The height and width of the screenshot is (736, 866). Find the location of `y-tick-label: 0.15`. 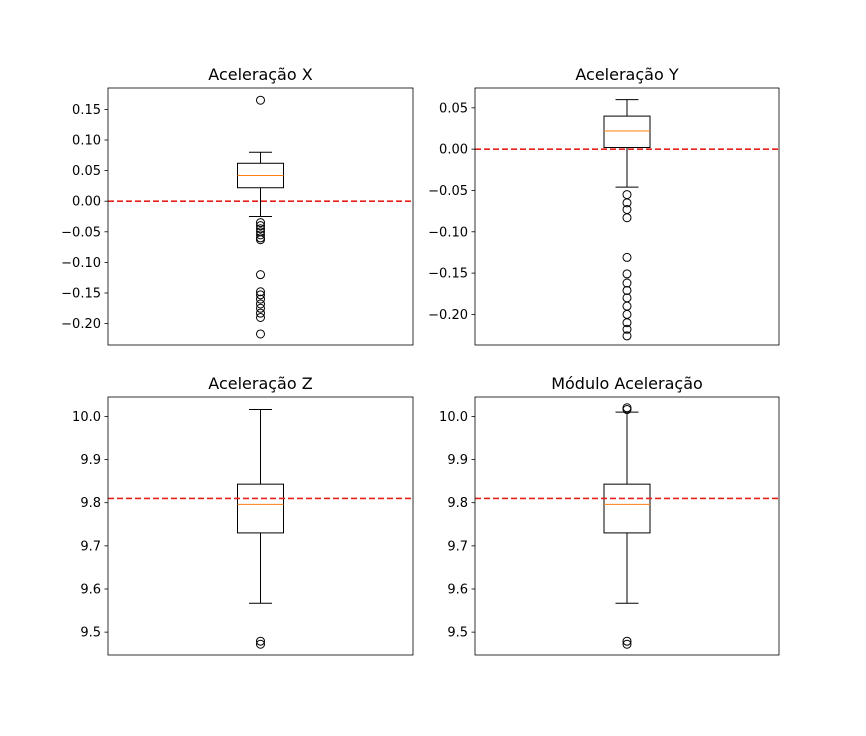

y-tick-label: 0.15 is located at coordinates (86, 110).